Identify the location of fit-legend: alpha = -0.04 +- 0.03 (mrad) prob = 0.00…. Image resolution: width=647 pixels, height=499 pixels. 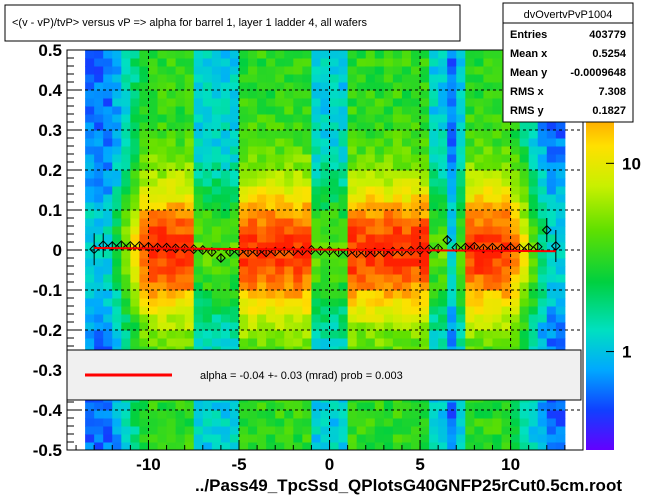
(324, 375).